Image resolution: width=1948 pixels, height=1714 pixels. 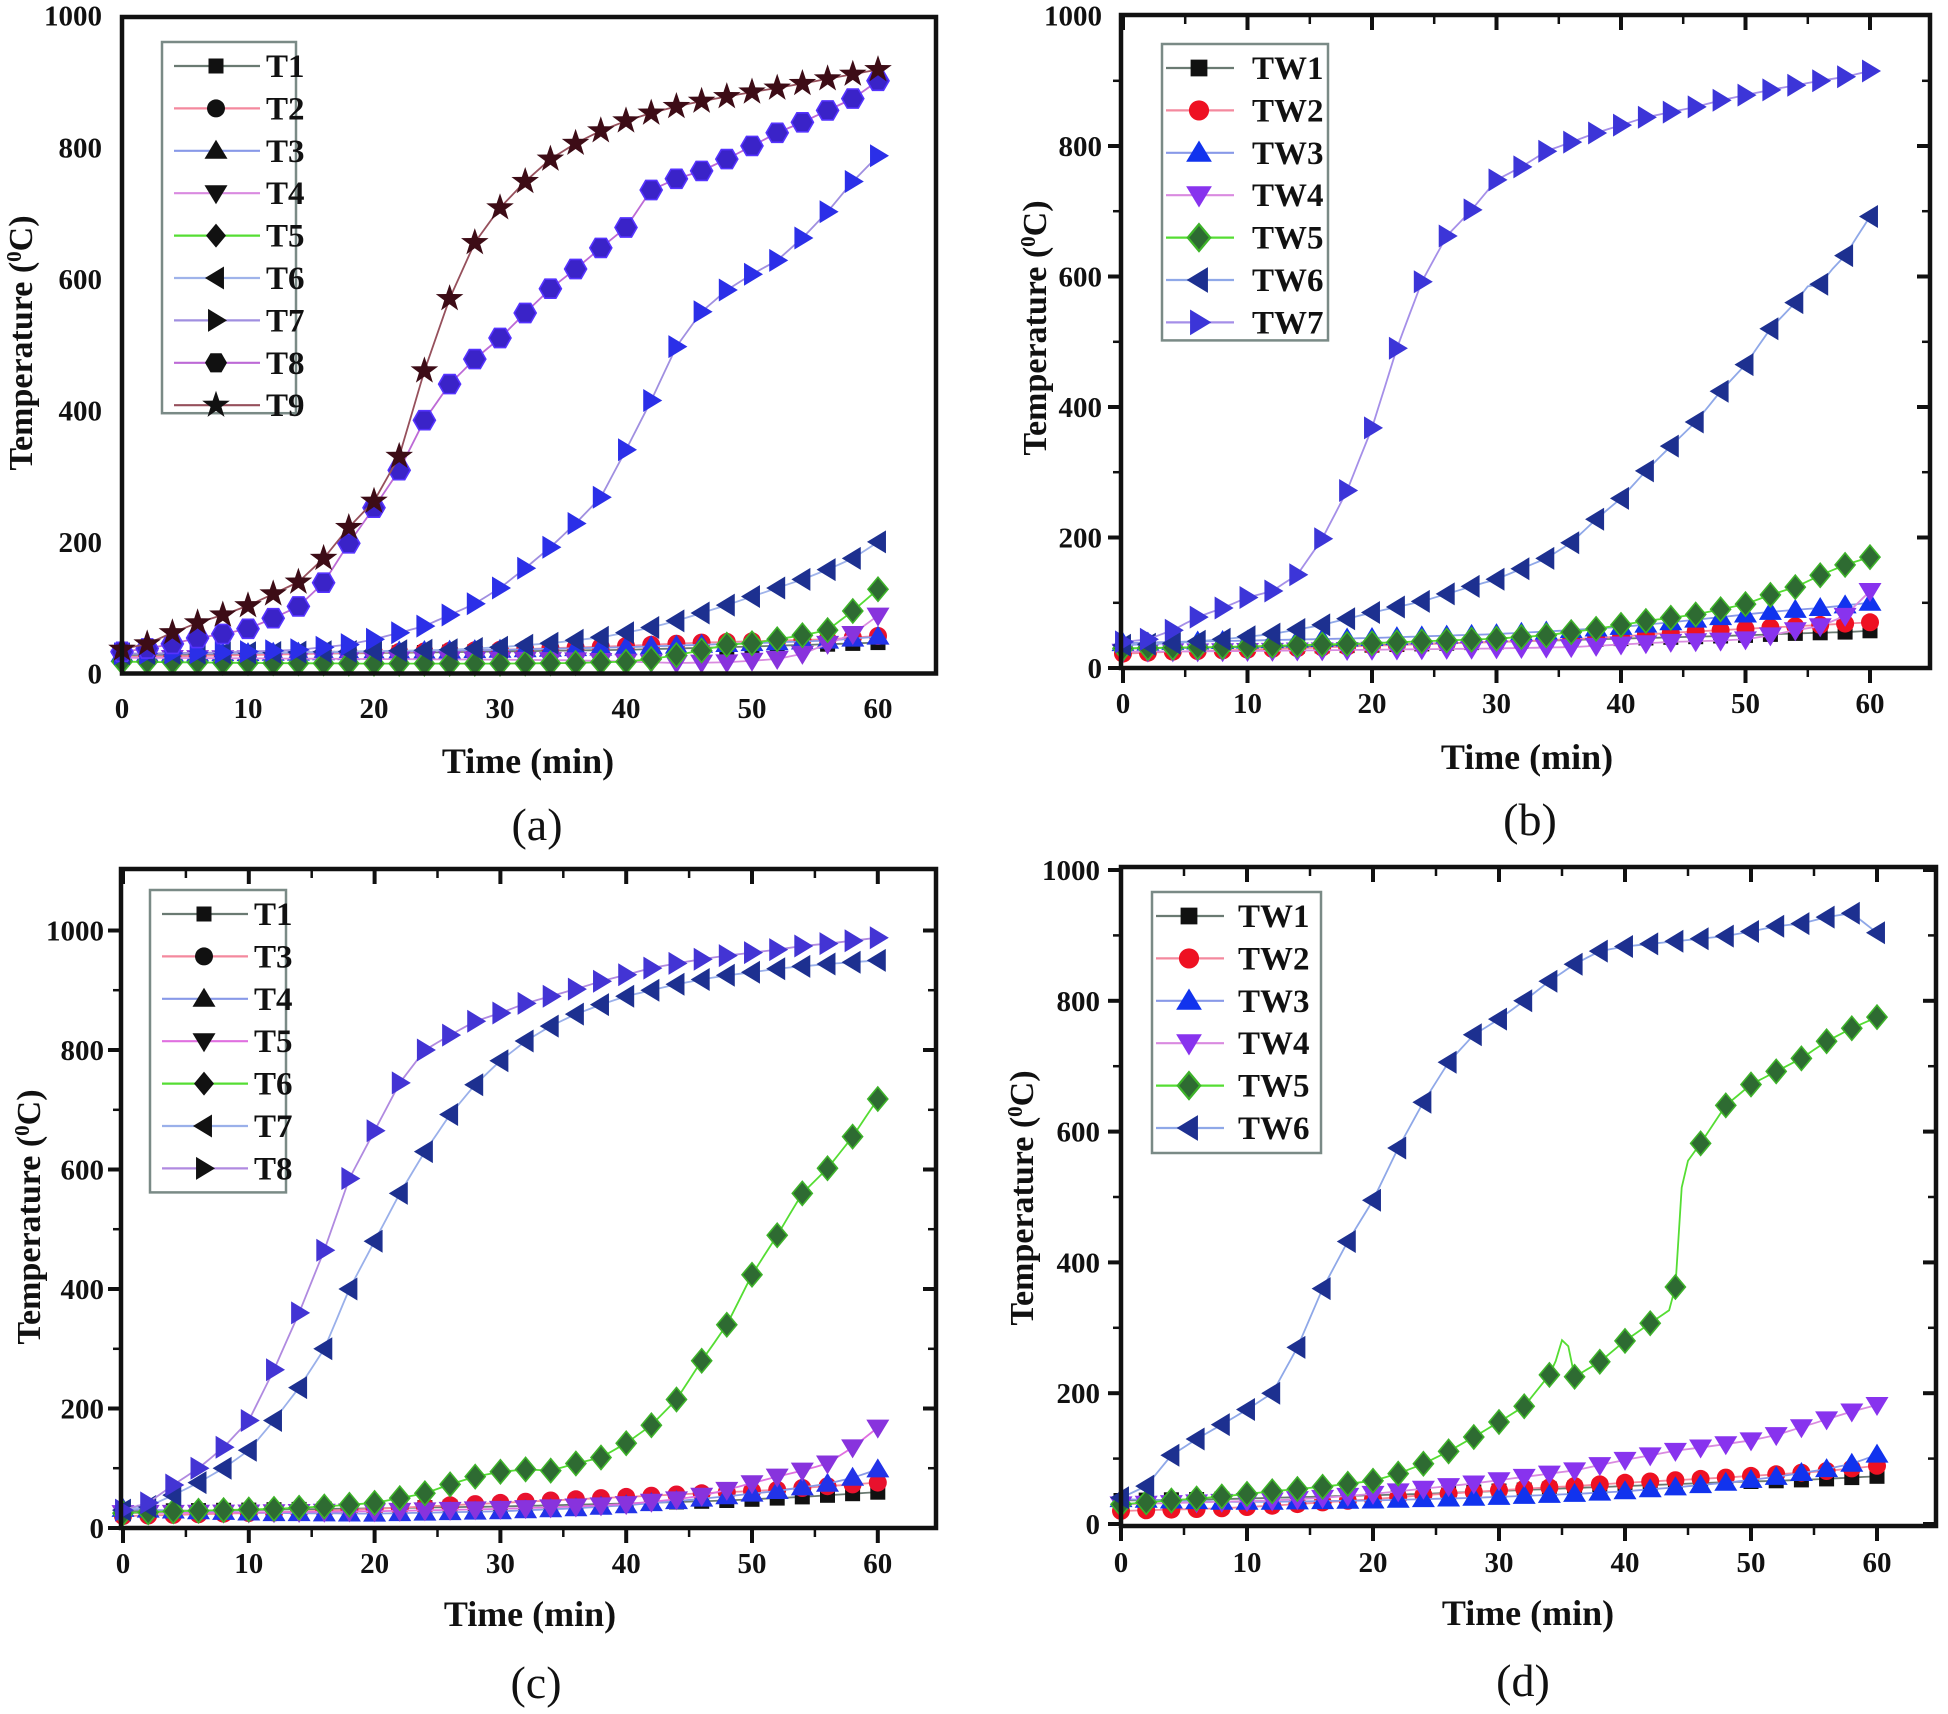 What do you see at coordinates (536, 824) in the screenshot?
I see `svg-text: (a)` at bounding box center [536, 824].